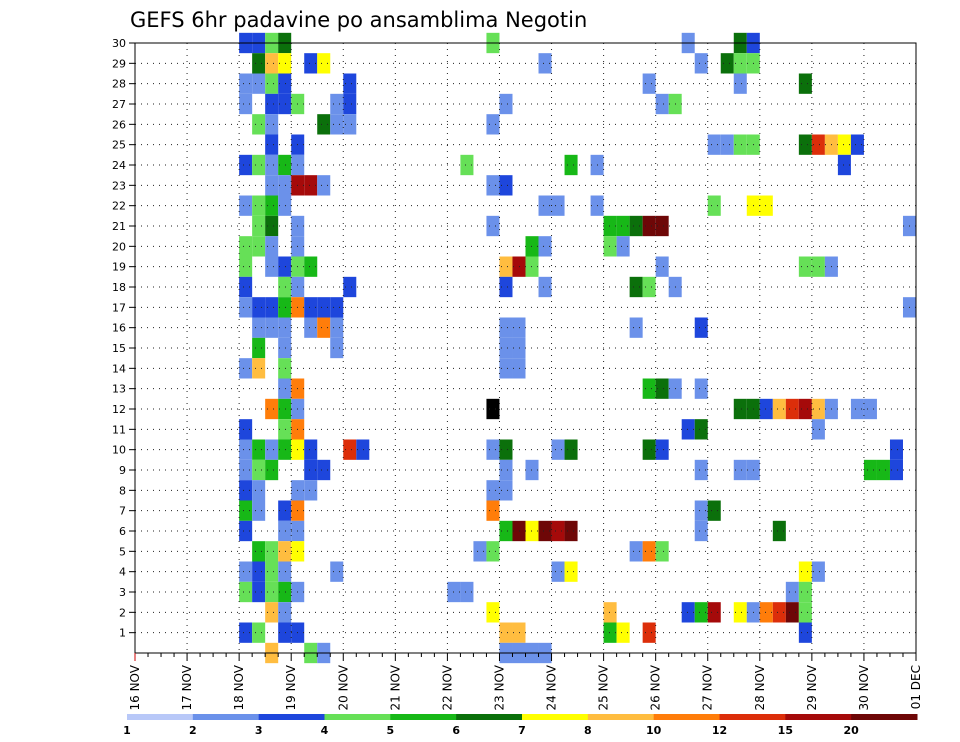 The height and width of the screenshot is (742, 960). What do you see at coordinates (708, 687) in the screenshot?
I see `x-tick-label: 27 NOV` at bounding box center [708, 687].